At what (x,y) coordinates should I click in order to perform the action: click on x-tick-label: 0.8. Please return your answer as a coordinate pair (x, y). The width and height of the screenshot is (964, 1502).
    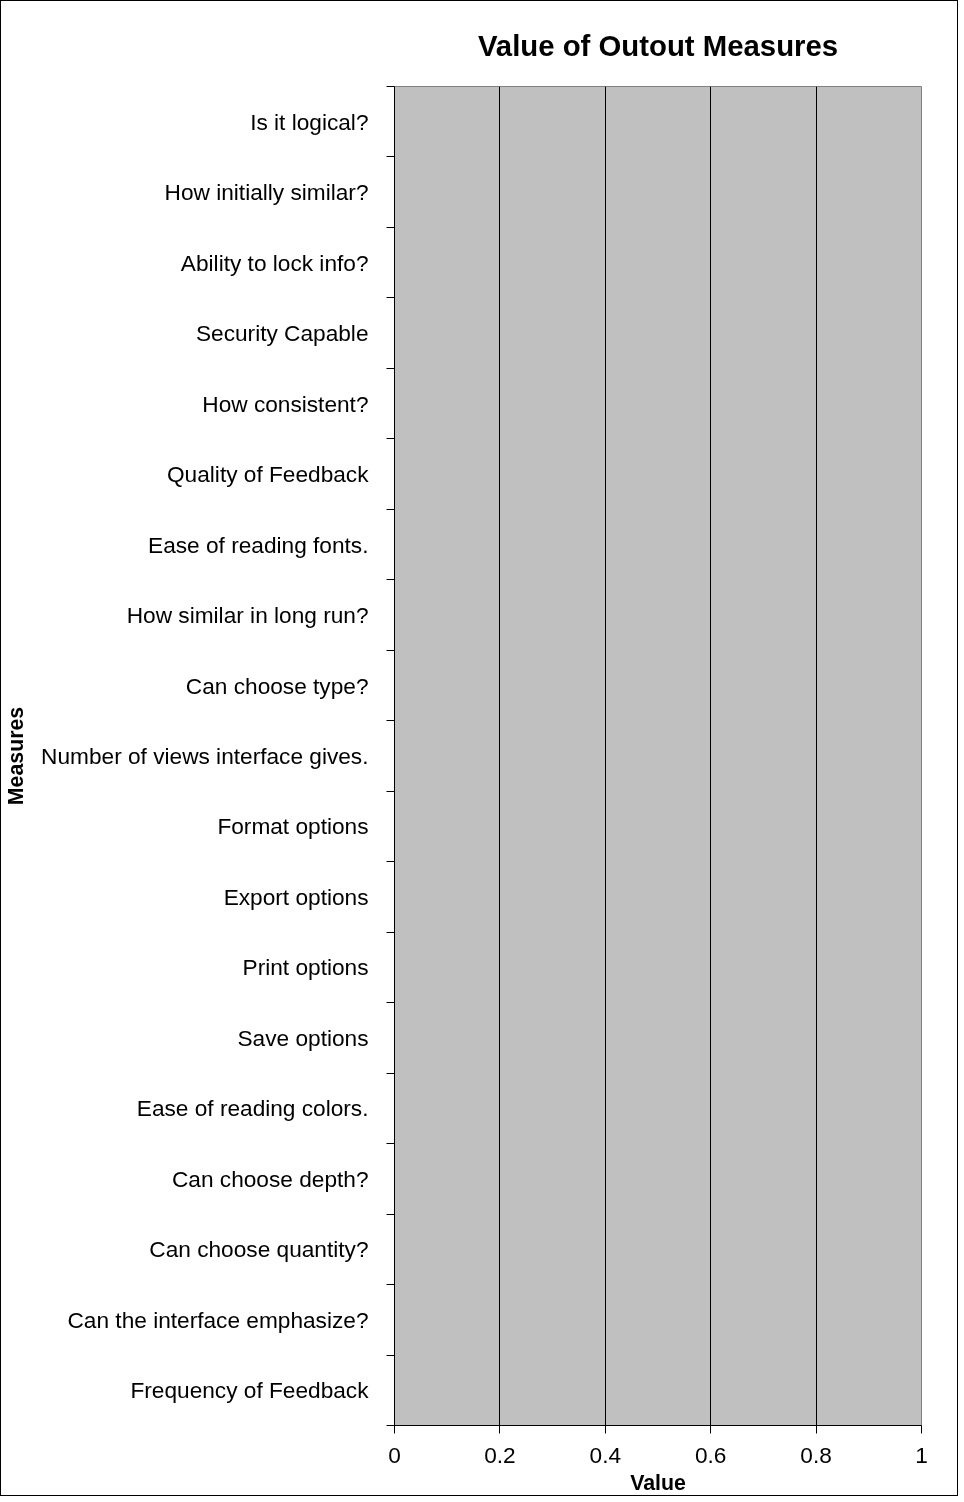
    Looking at the image, I should click on (816, 1454).